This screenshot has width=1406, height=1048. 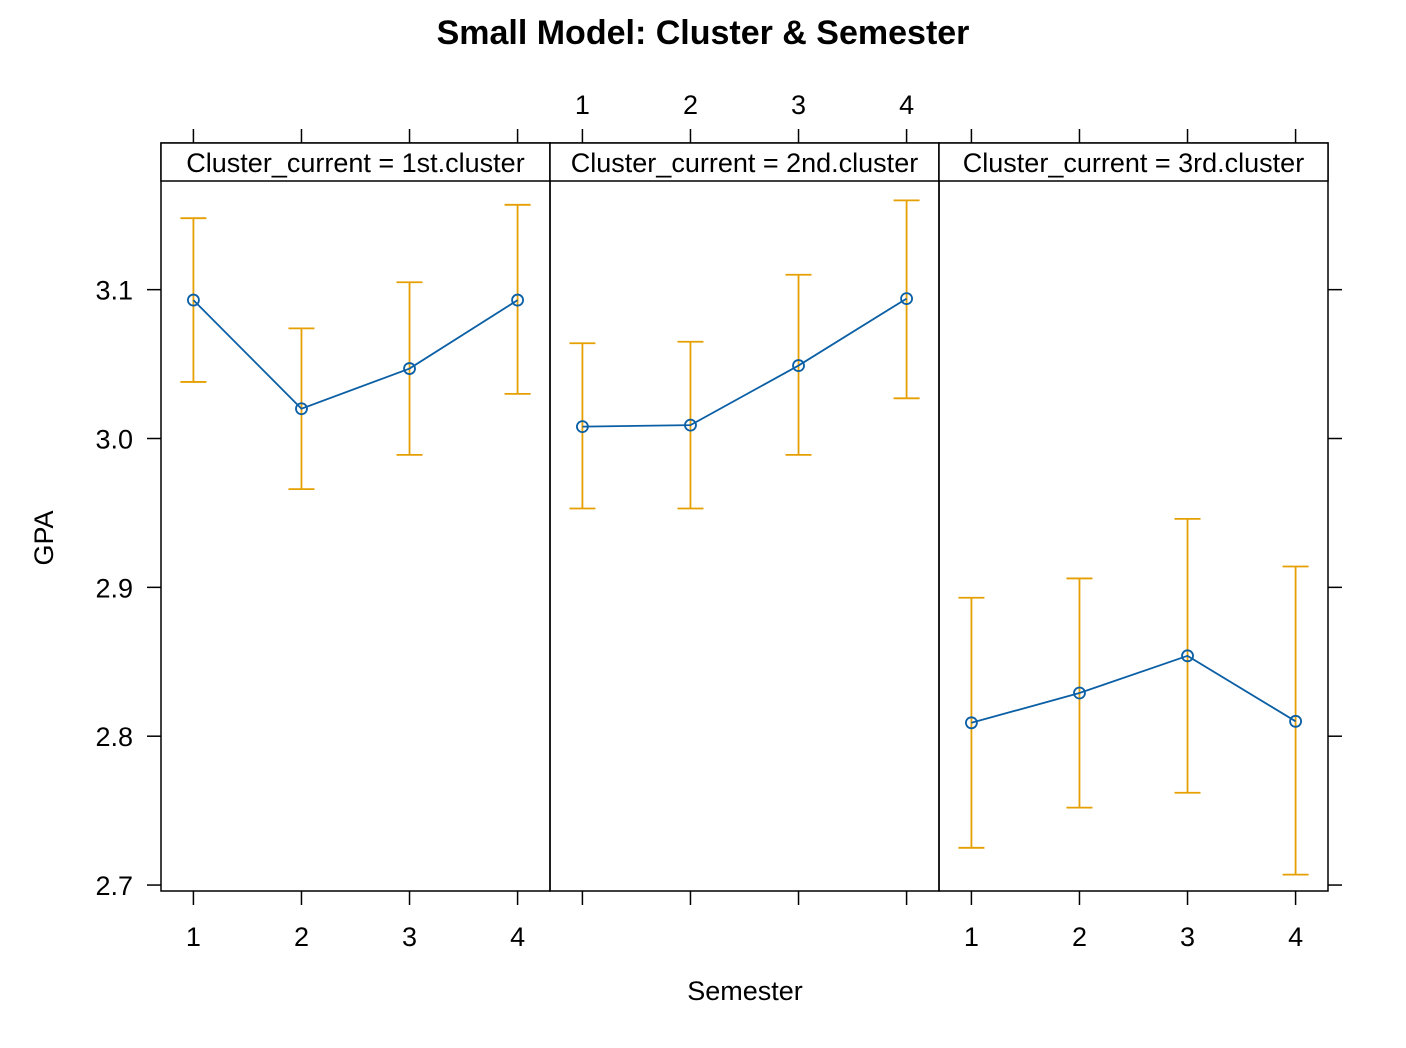 What do you see at coordinates (44, 537) in the screenshot?
I see `y-axis-label: GPA` at bounding box center [44, 537].